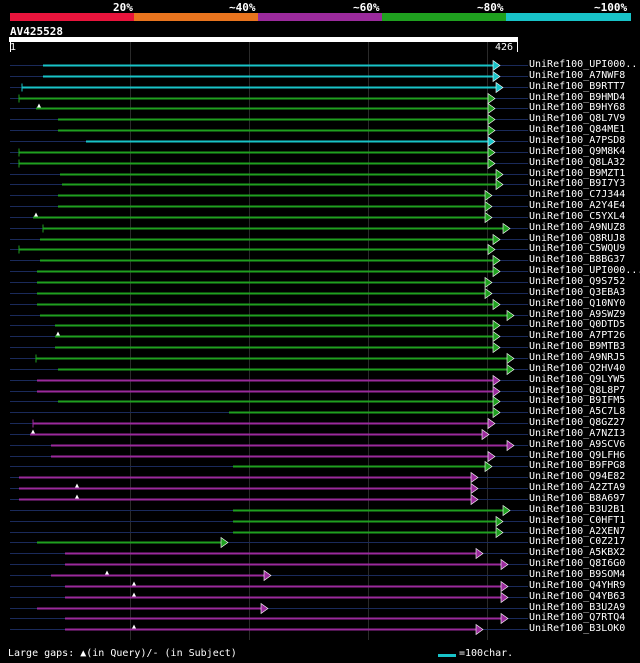 Image resolution: width=640 pixels, height=663 pixels. I want to click on hit-label: UniRef100_A7NZI3, so click(577, 433).